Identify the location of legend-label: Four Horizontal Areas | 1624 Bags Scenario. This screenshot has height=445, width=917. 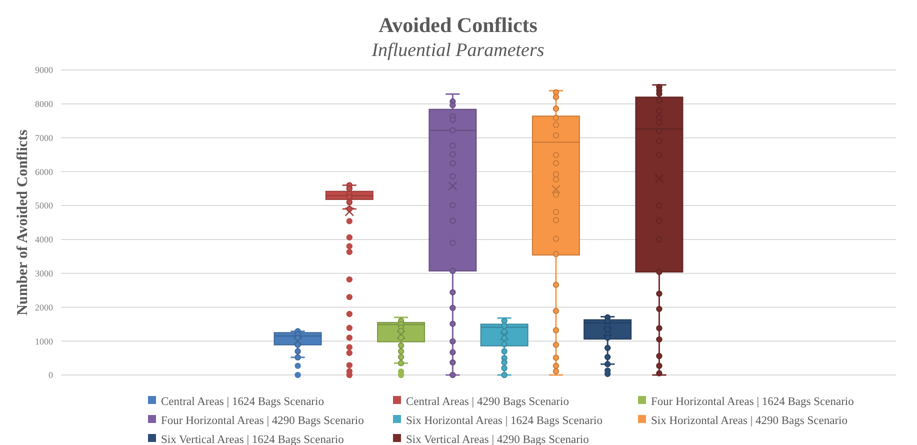
(752, 402).